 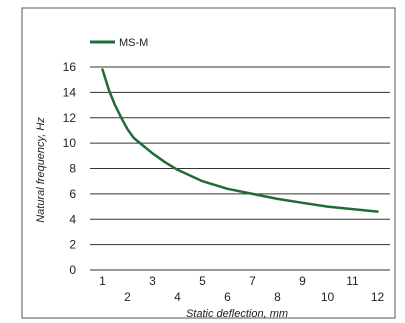 I want to click on y-axis-title: Natural frequency, Hz, so click(x=41, y=170).